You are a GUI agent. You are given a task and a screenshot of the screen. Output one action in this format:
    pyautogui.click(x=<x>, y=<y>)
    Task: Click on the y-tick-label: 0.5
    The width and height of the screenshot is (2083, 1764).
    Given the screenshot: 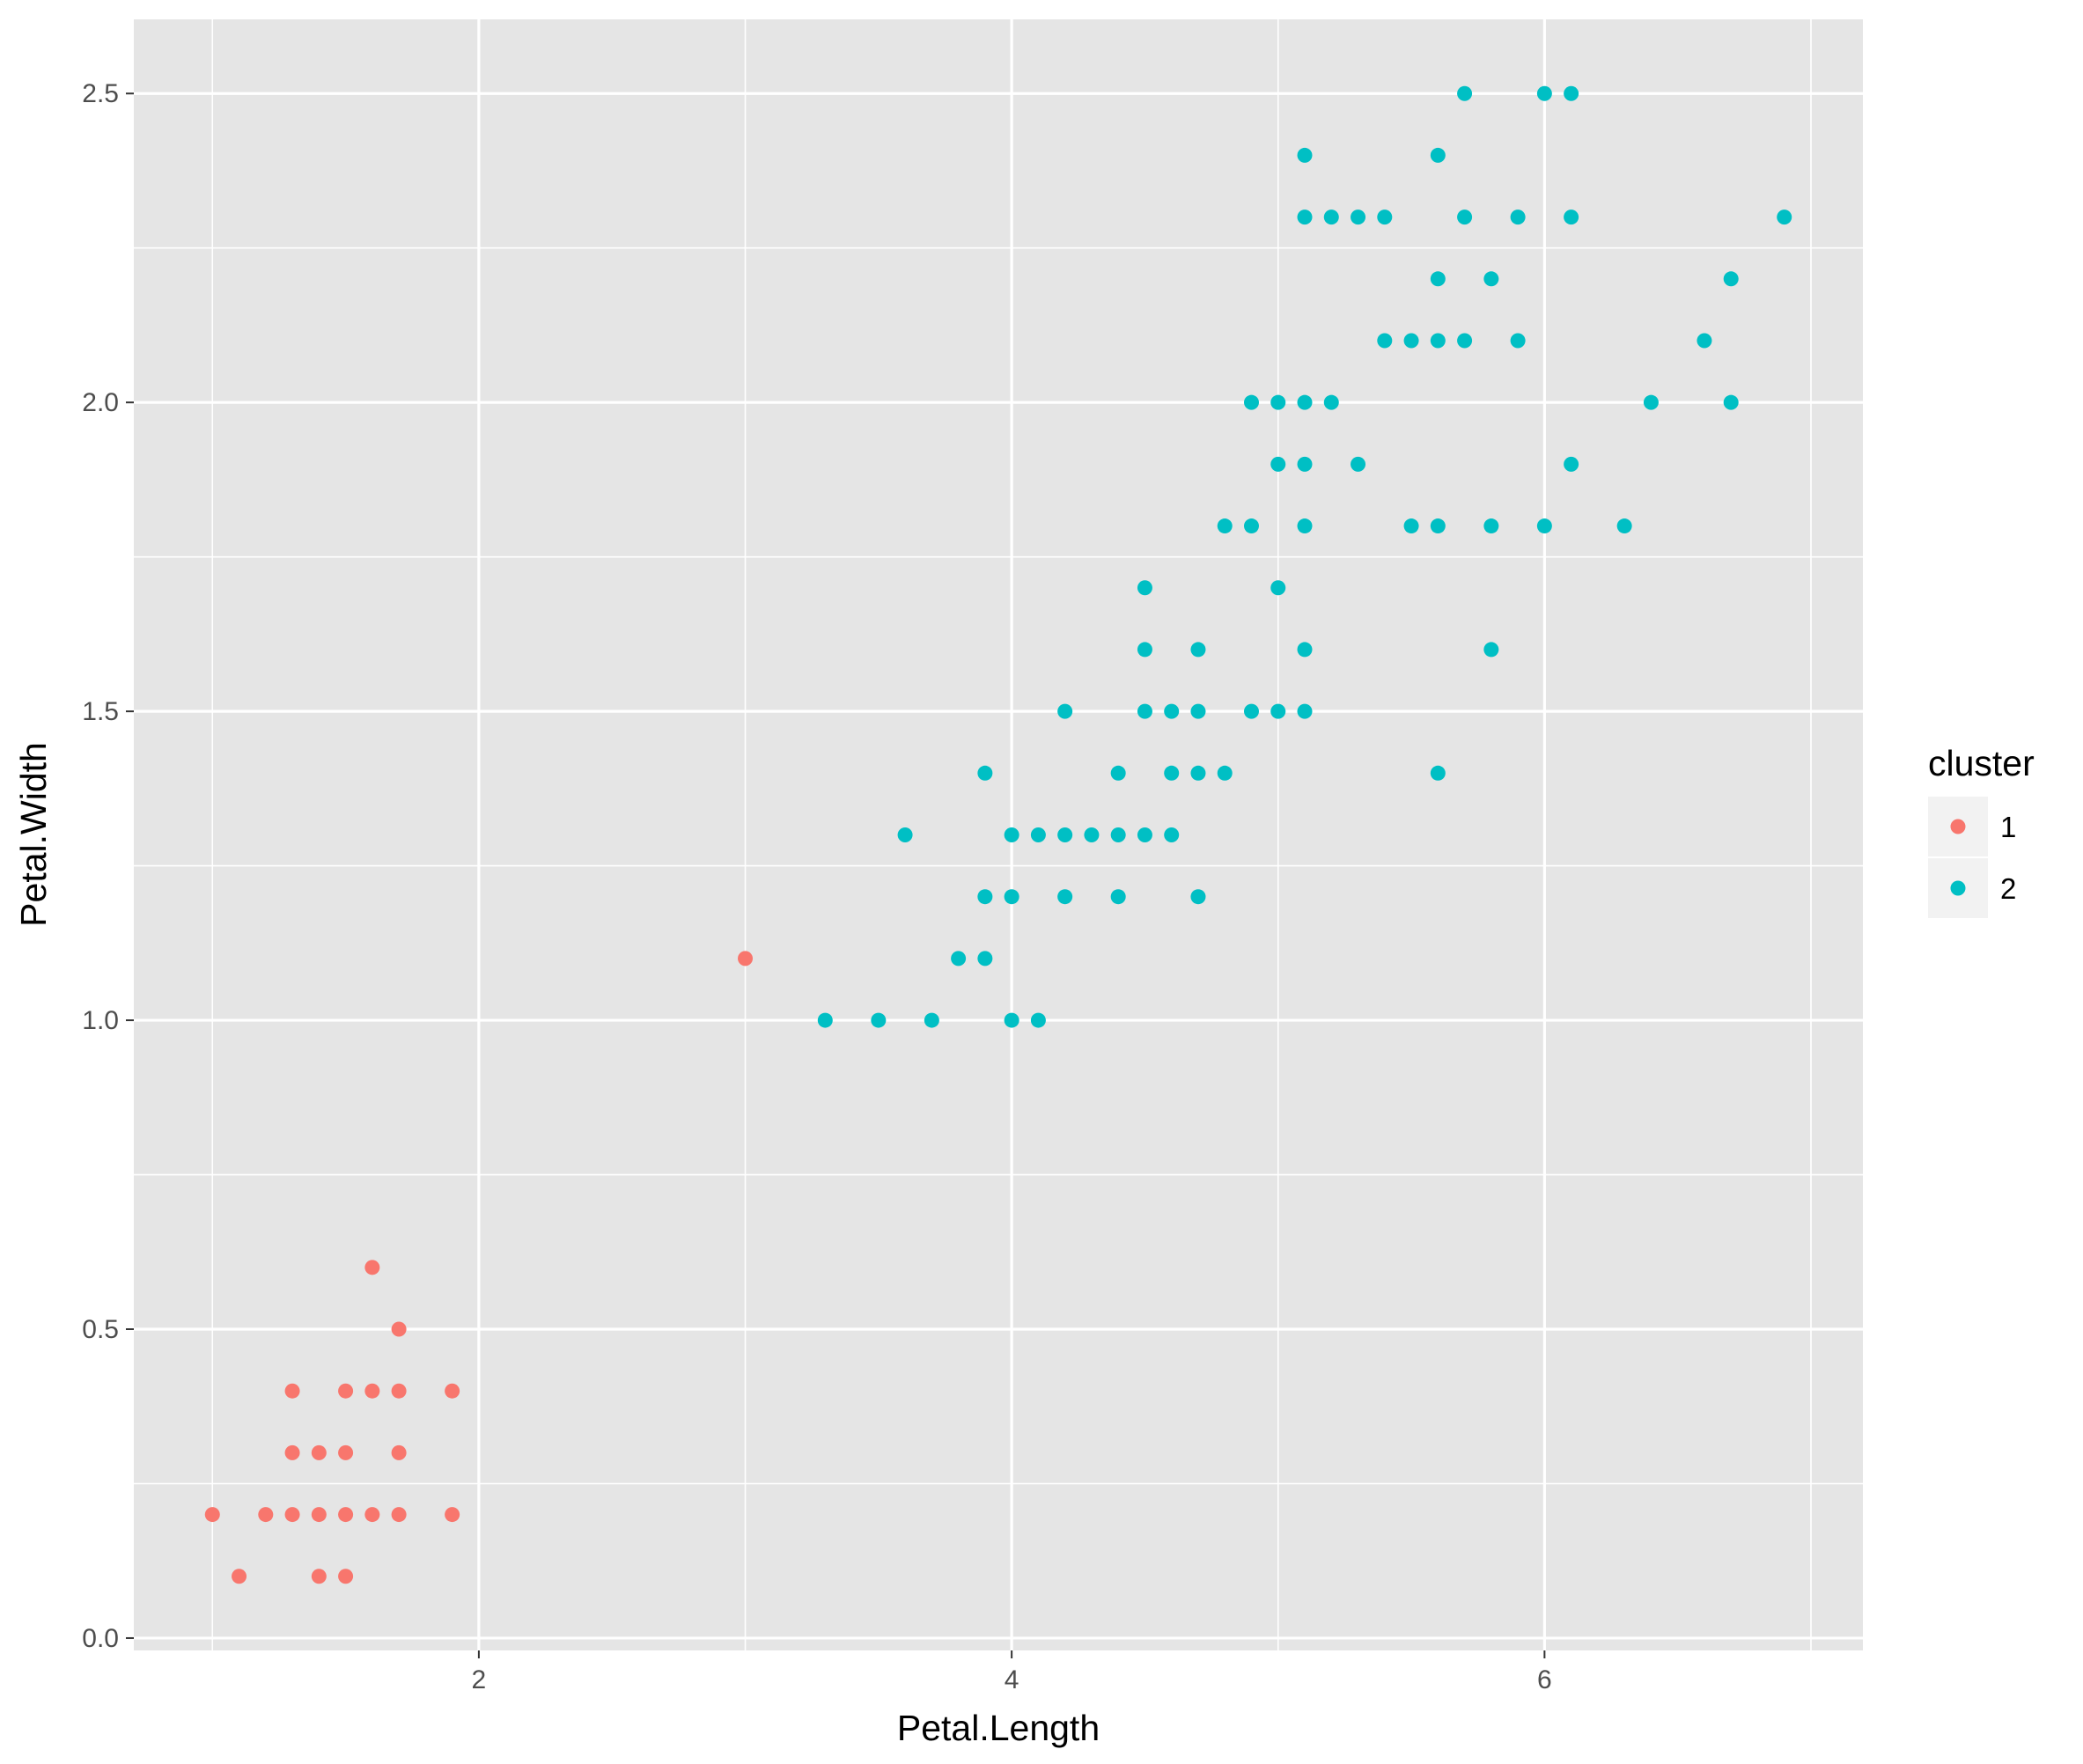 What is the action you would take?
    pyautogui.click(x=100, y=1329)
    